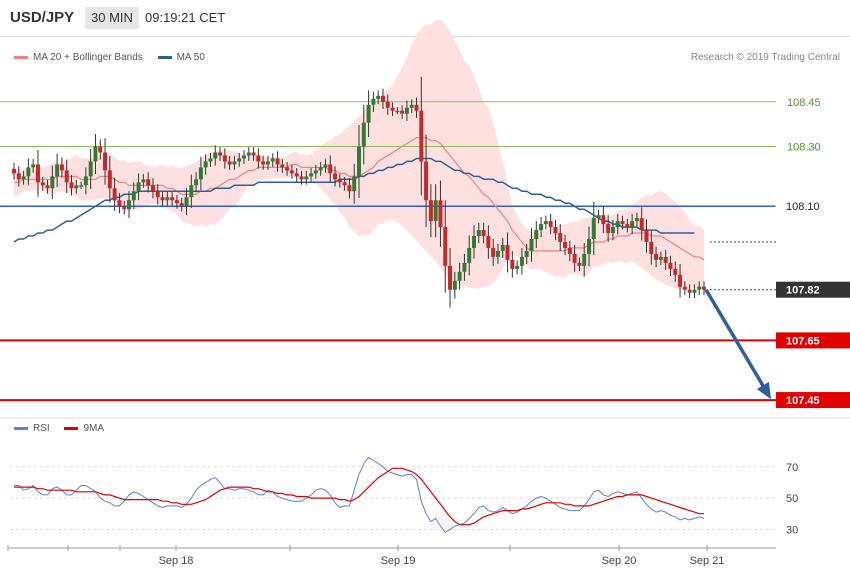 Image resolution: width=850 pixels, height=576 pixels. I want to click on rsi-line, so click(359, 495).